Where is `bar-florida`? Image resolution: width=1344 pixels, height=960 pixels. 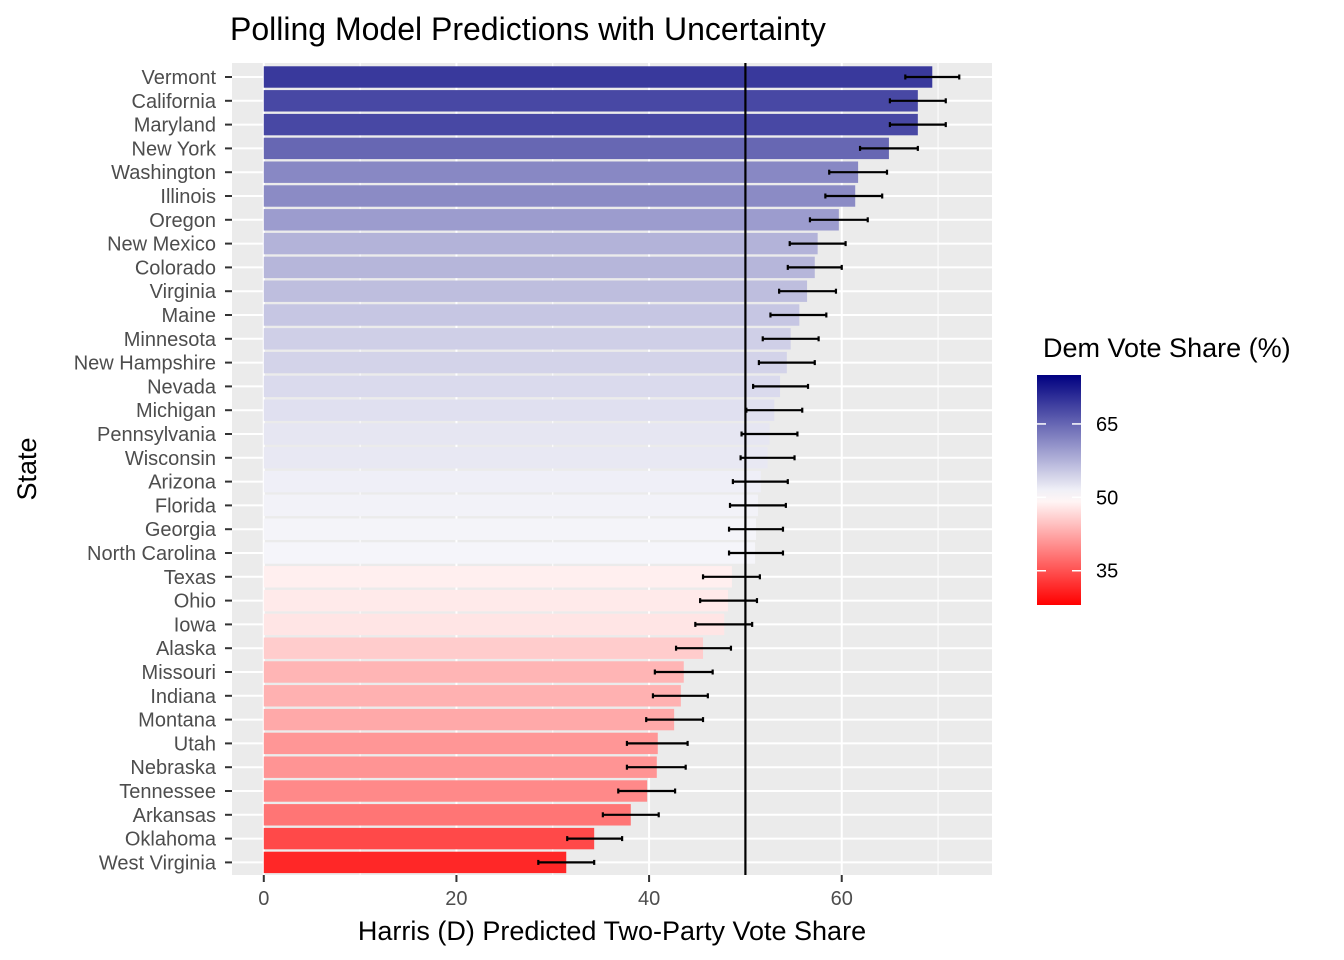 bar-florida is located at coordinates (510, 505).